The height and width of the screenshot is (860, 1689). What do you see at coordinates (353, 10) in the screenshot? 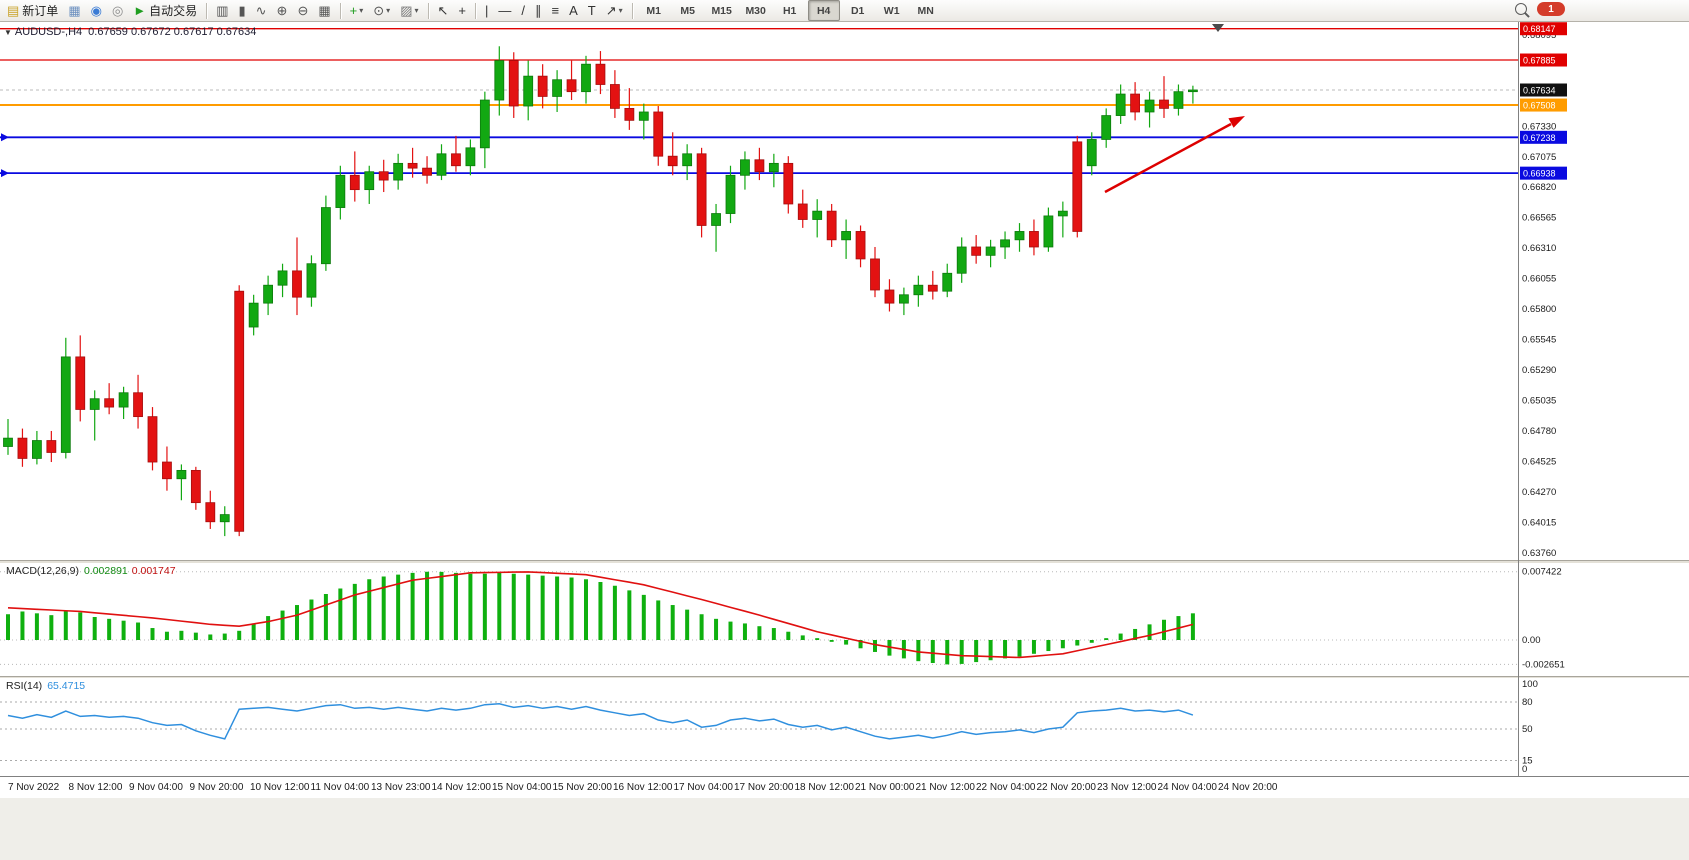
I see `indicators-icon: +` at bounding box center [353, 10].